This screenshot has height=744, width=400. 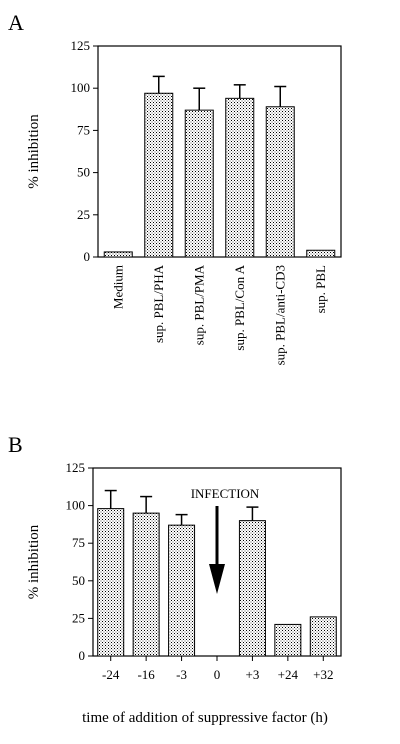 I want to click on x-tick-label: +24, so click(x=288, y=674).